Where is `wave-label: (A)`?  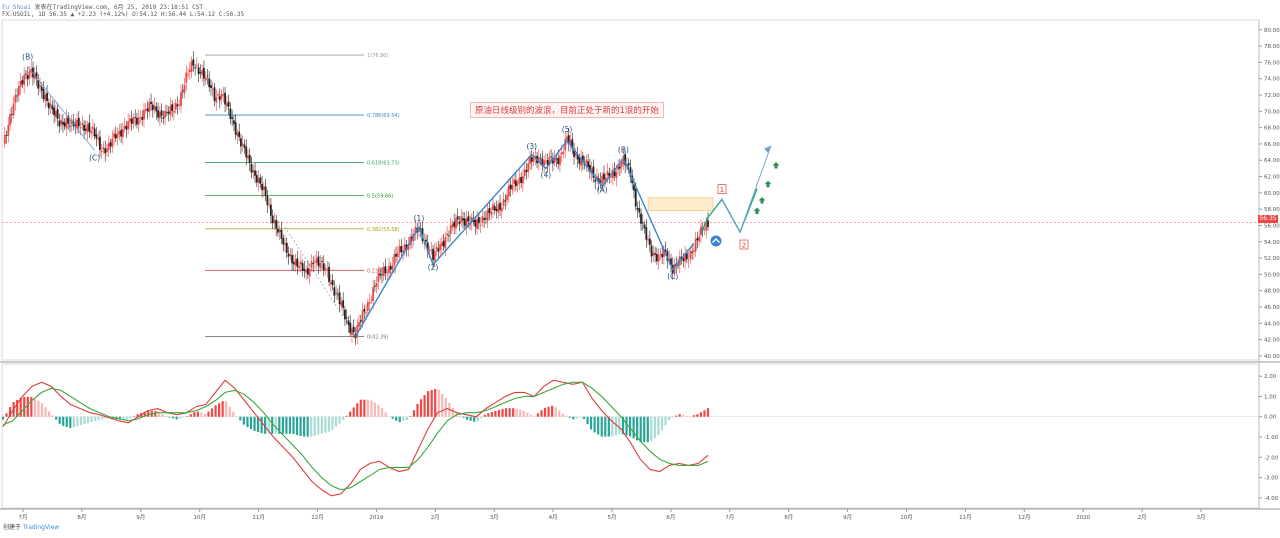 wave-label: (A) is located at coordinates (602, 189).